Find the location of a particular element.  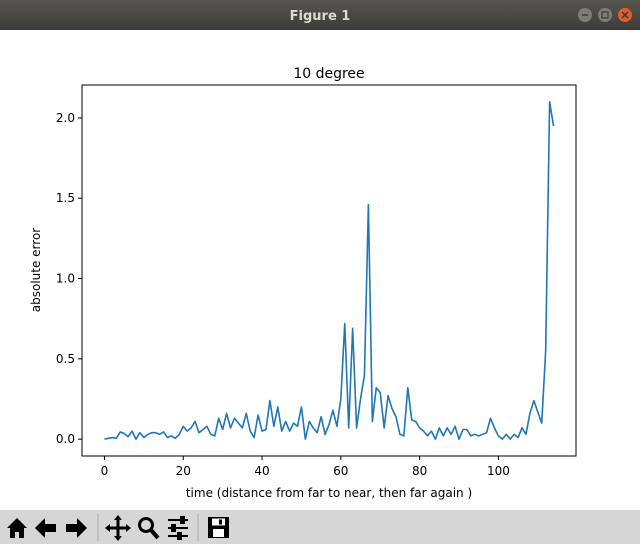

y-tick-label: 0.0 is located at coordinates (65, 439).